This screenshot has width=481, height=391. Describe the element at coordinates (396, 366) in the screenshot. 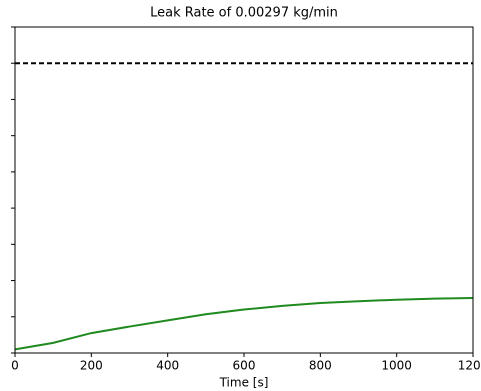

I see `x-tick-label: 1000` at that location.